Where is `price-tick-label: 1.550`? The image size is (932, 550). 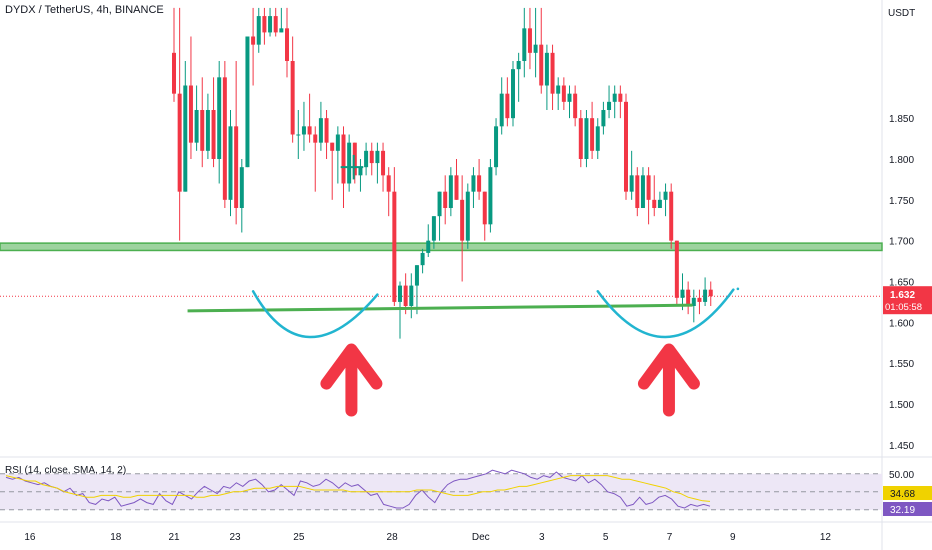
price-tick-label: 1.550 is located at coordinates (901, 364).